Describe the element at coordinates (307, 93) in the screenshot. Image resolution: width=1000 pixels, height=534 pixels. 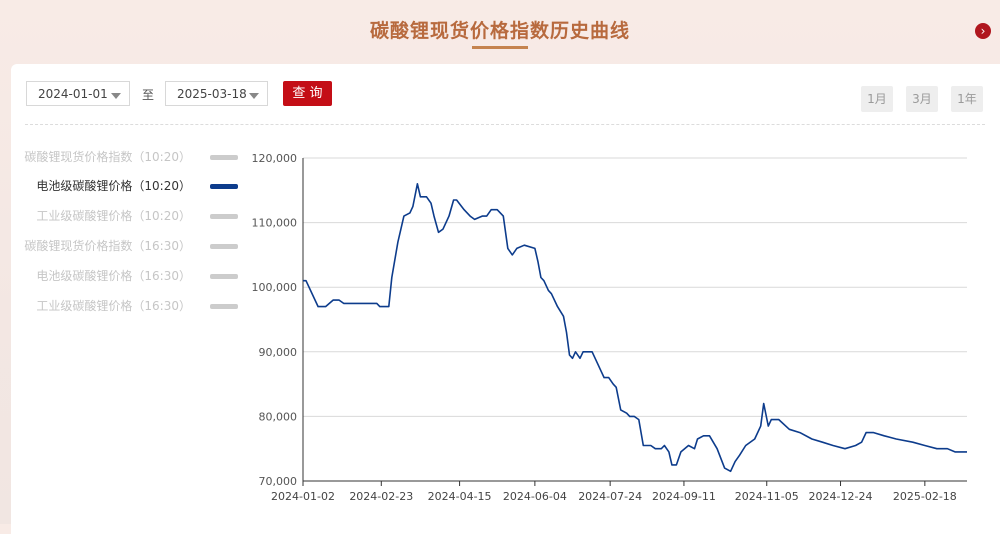
I see `query-button: 查 询` at that location.